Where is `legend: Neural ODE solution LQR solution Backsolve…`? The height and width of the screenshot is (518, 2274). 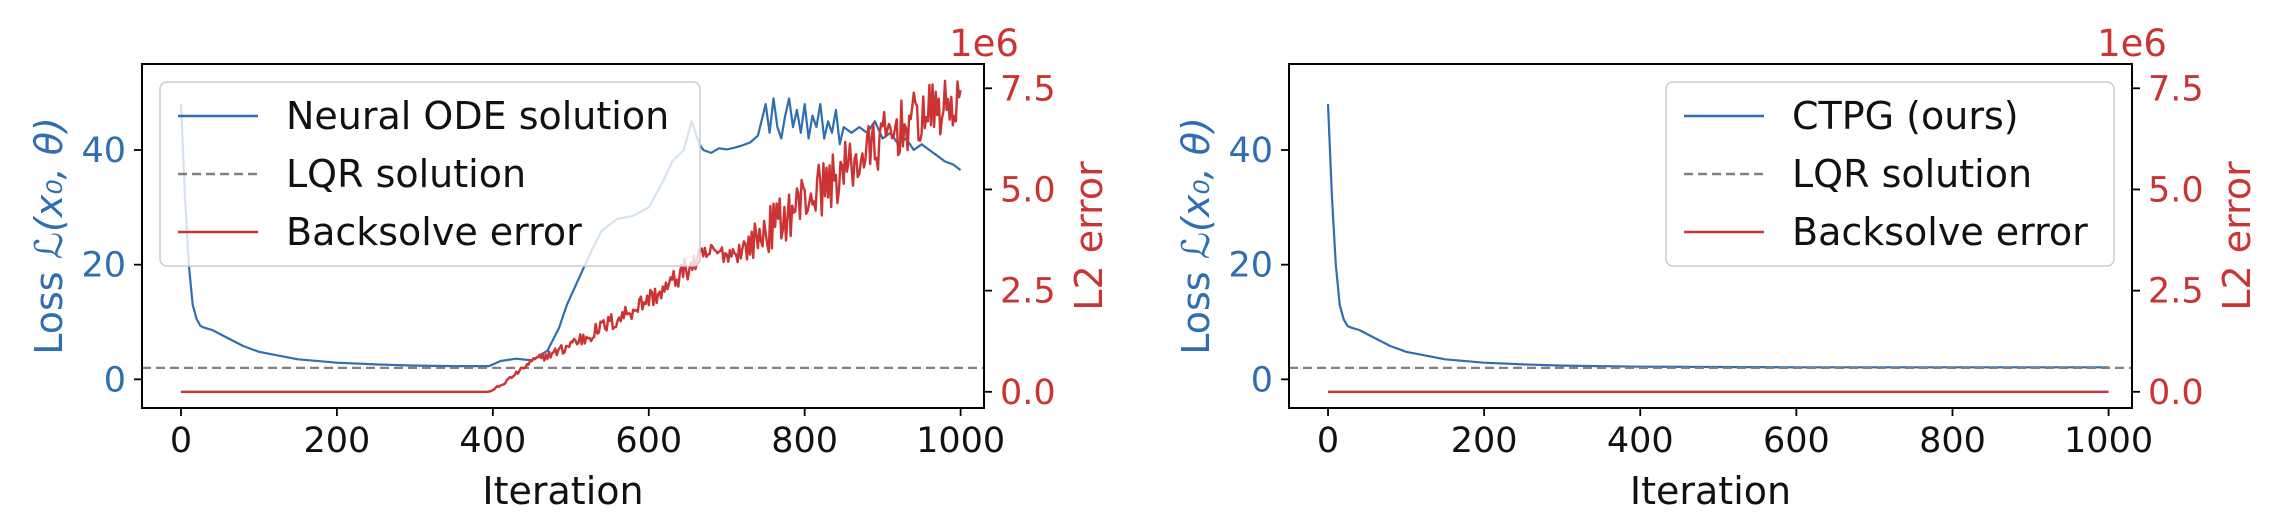
legend: Neural ODE solution LQR solution Backsolve… is located at coordinates (430, 174).